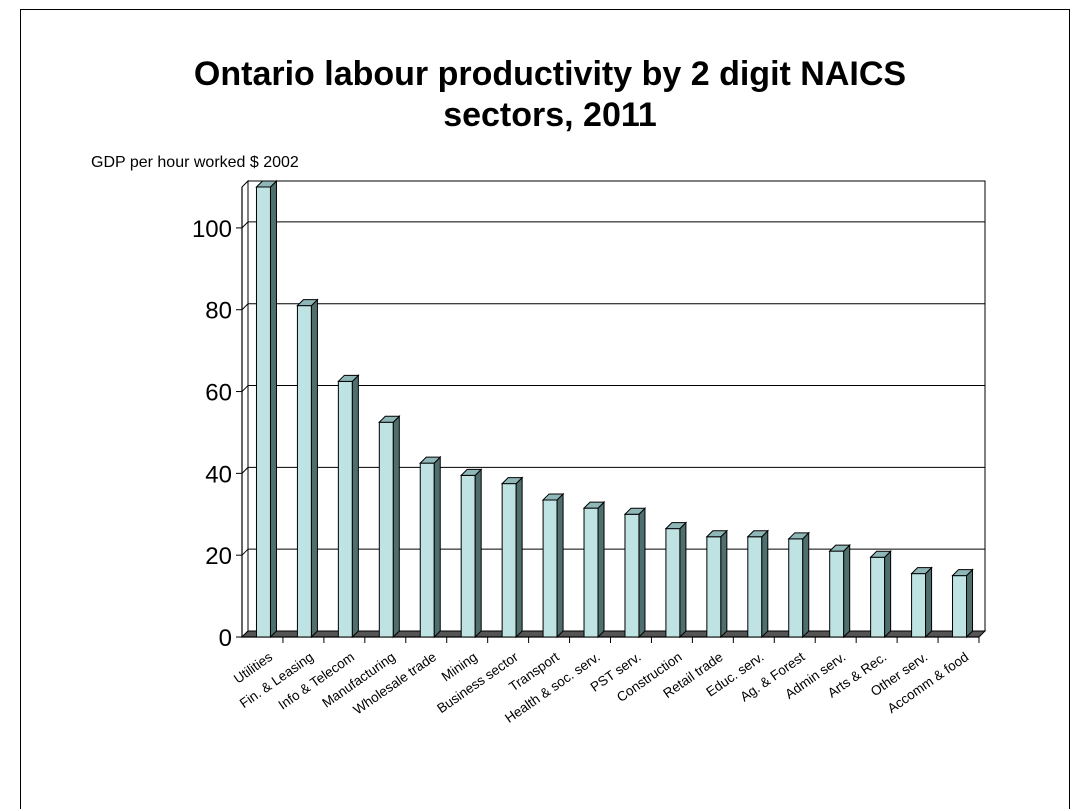  Describe the element at coordinates (218, 556) in the screenshot. I see `y-tick-label: 20` at that location.